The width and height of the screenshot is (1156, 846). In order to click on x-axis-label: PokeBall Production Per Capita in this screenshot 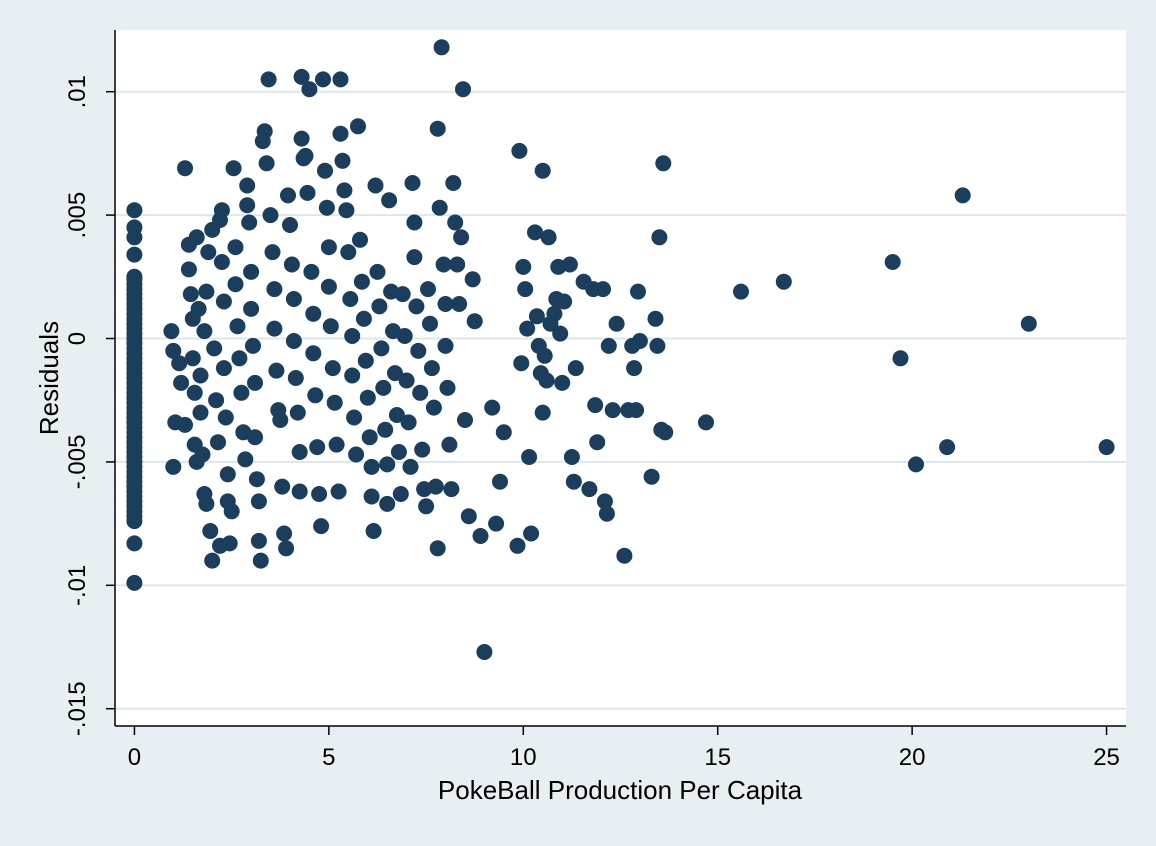, I will do `click(620, 790)`.